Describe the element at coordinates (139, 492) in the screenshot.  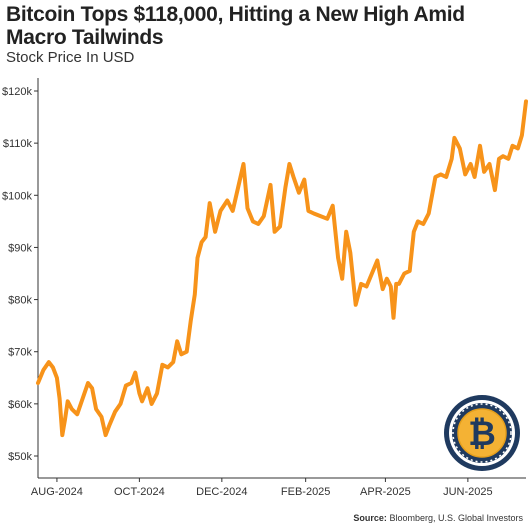
I see `x-tick-label: OCT-2024` at that location.